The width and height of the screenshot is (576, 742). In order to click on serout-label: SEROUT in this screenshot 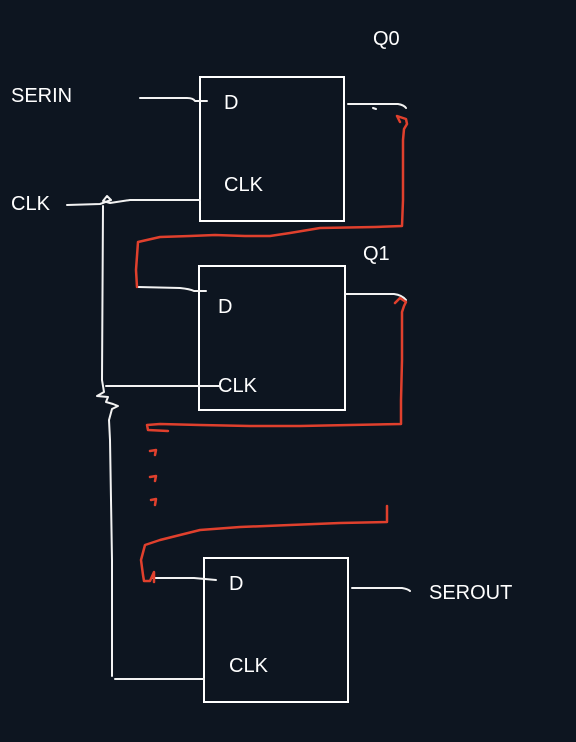, I will do `click(470, 593)`.